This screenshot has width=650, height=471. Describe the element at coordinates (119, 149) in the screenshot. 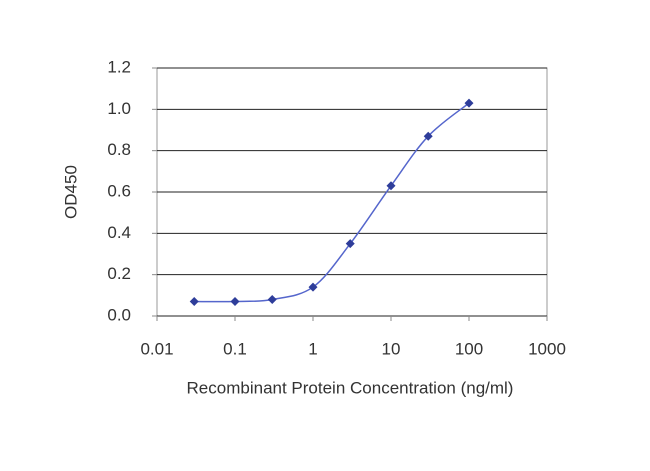

I see `y-tick-label: 0.8` at that location.